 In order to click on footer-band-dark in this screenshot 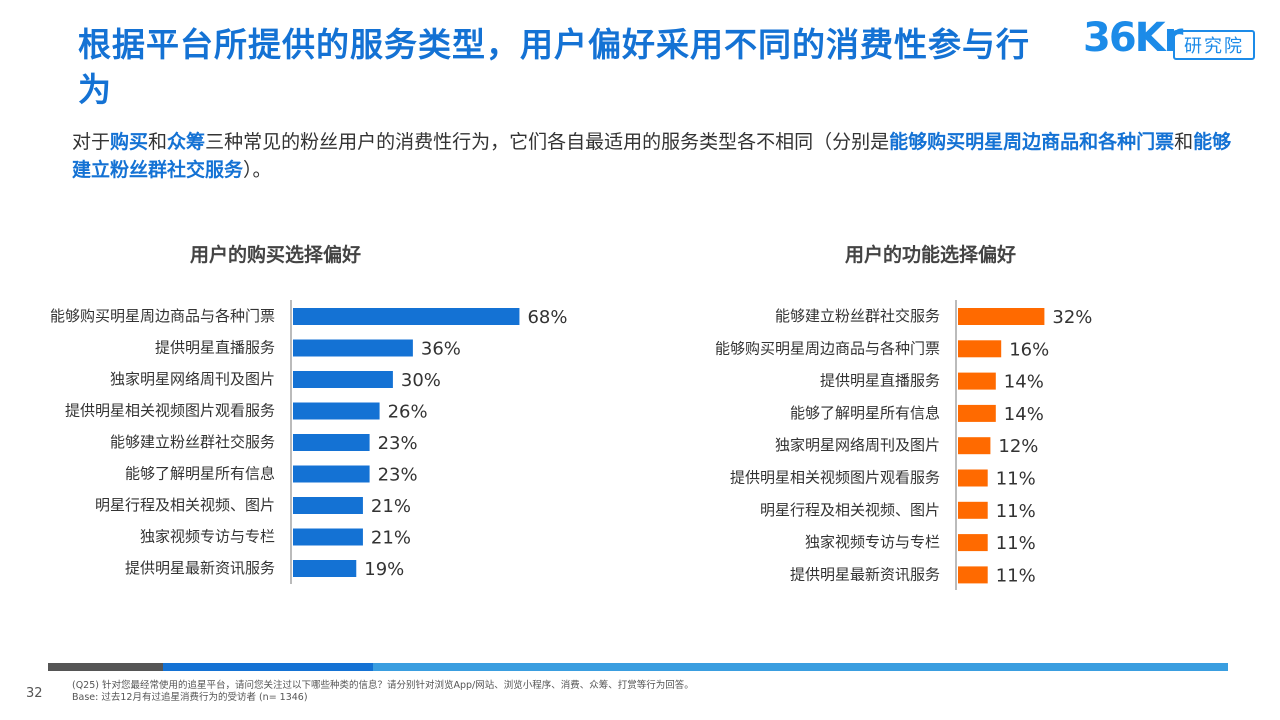, I will do `click(105, 667)`.